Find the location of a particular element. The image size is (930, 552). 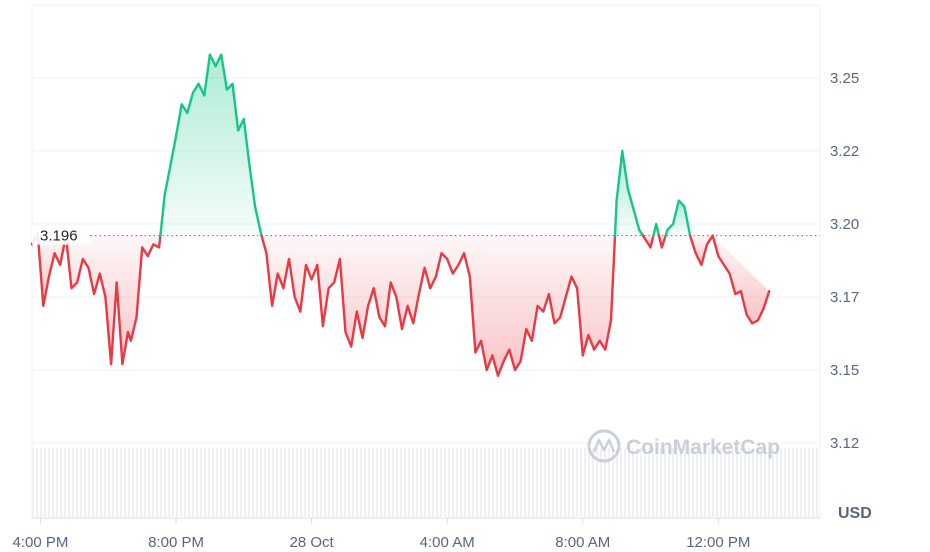

y-tick-label: 3.12 is located at coordinates (844, 443).